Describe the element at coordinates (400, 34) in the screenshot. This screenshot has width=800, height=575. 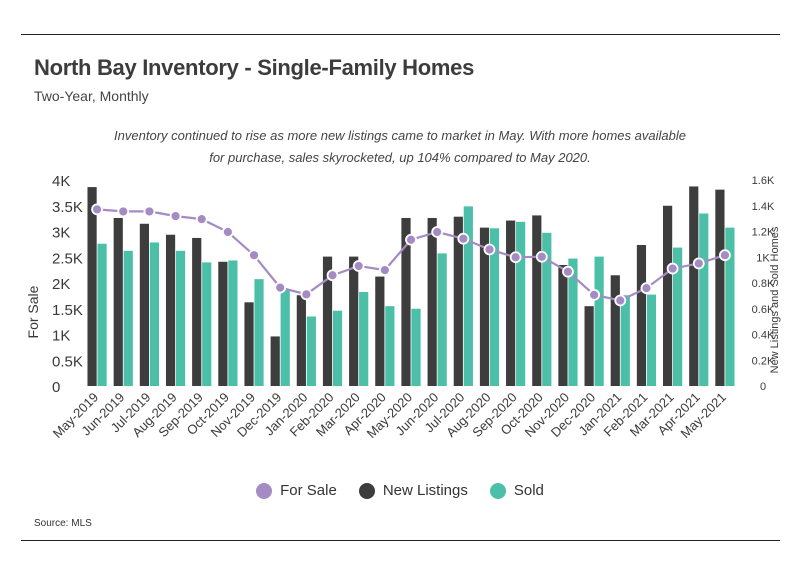
I see `top-rule` at that location.